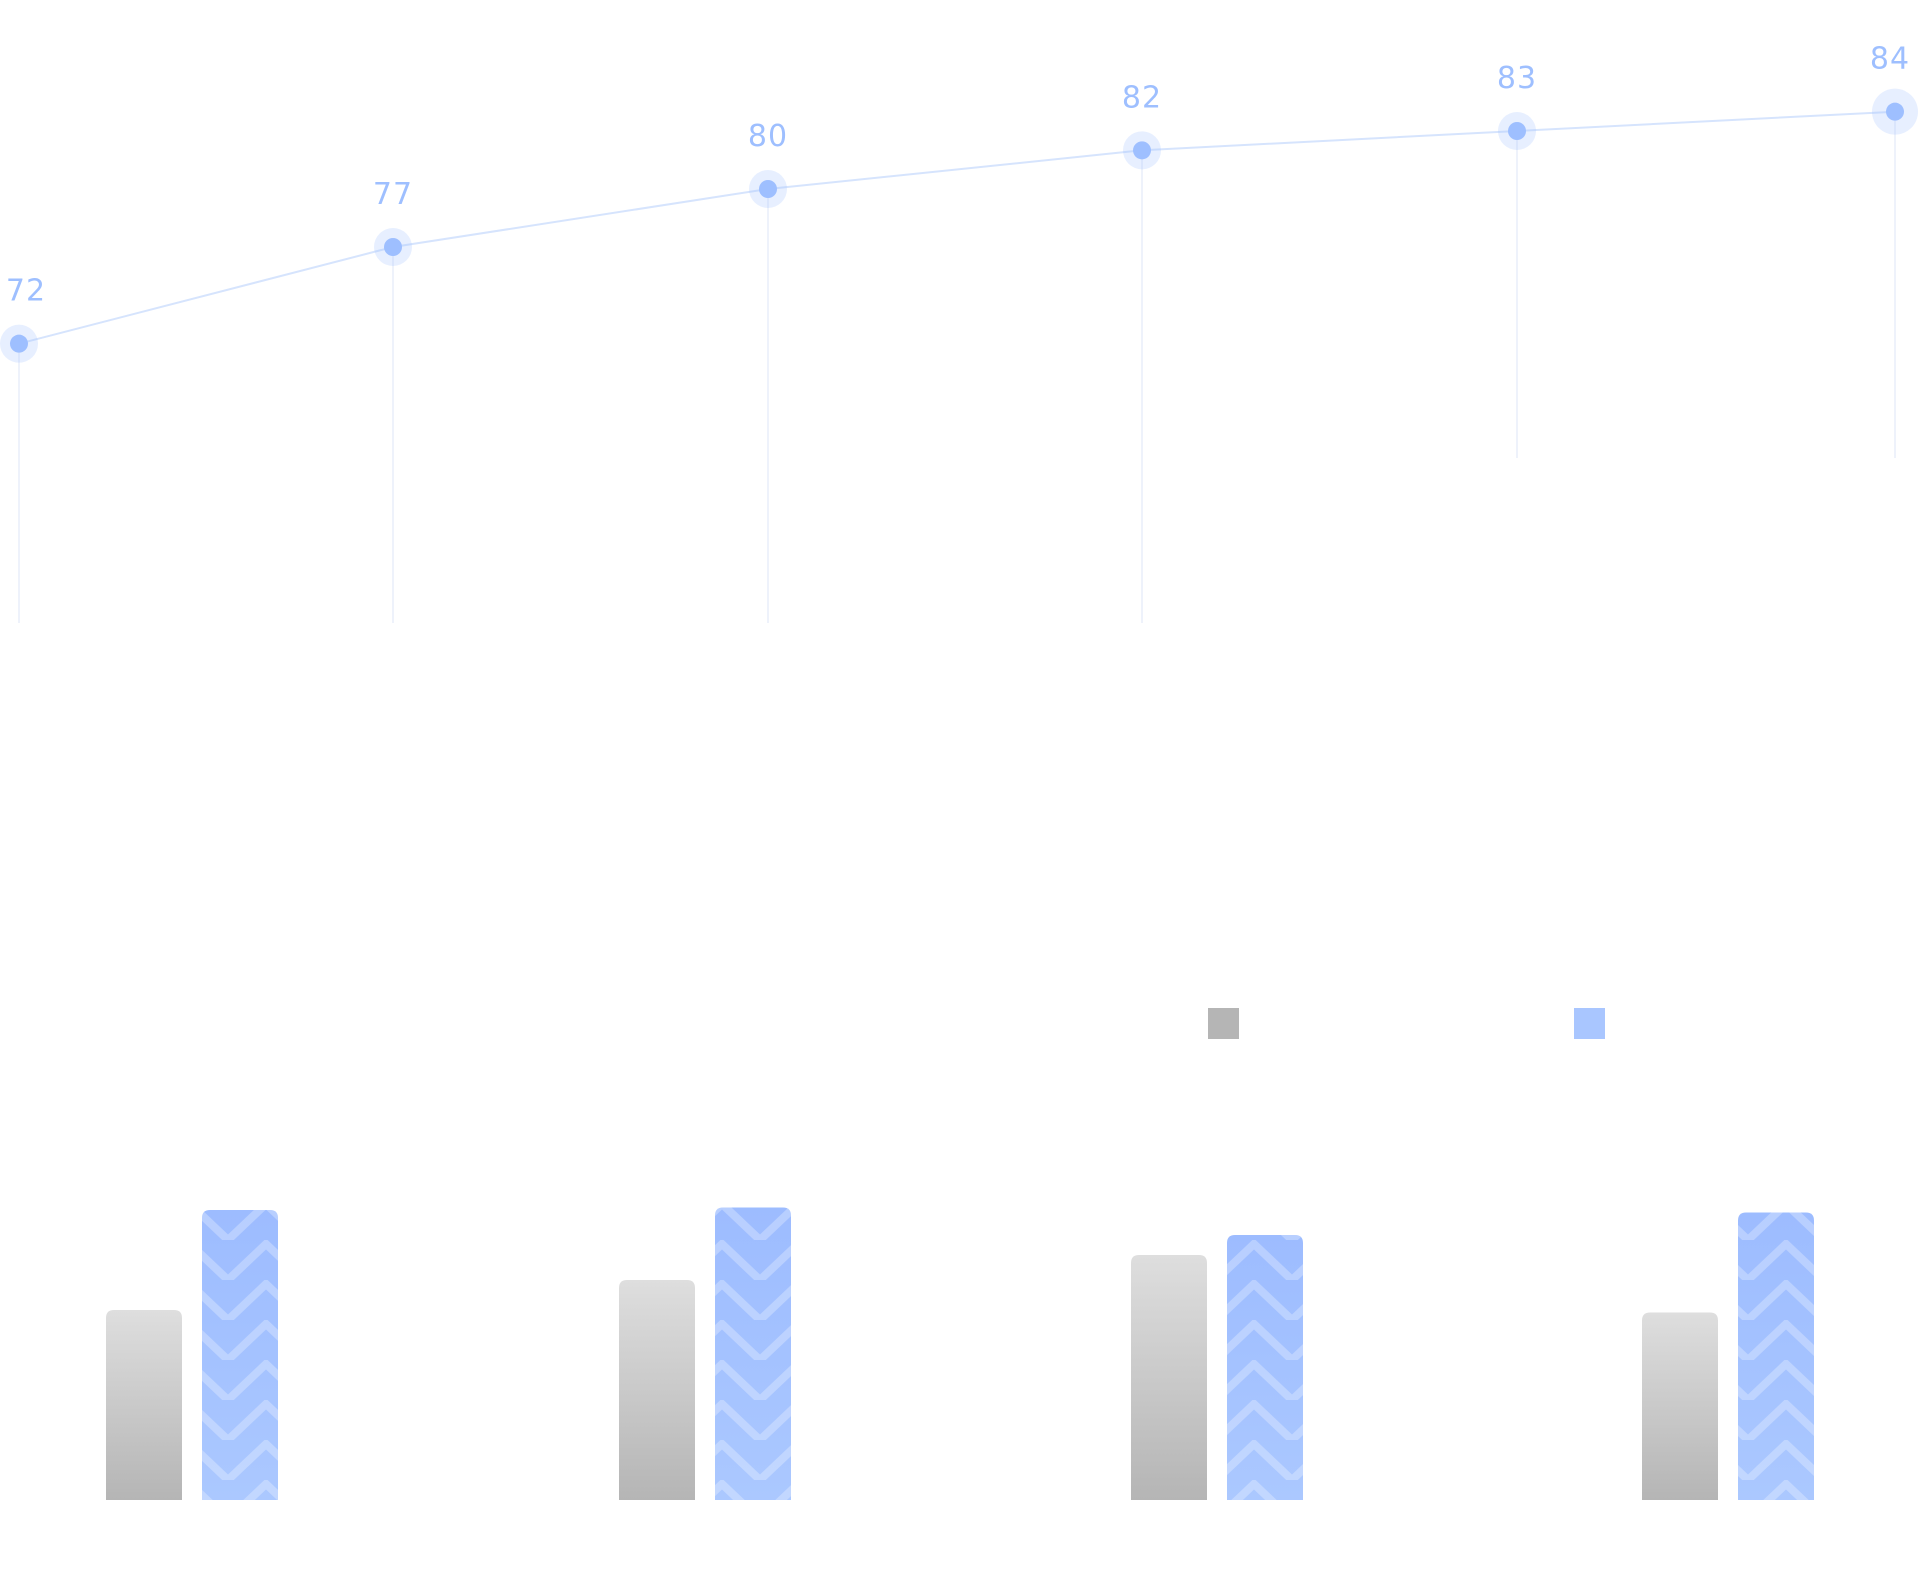  I want to click on line-data-label: 83, so click(1517, 78).